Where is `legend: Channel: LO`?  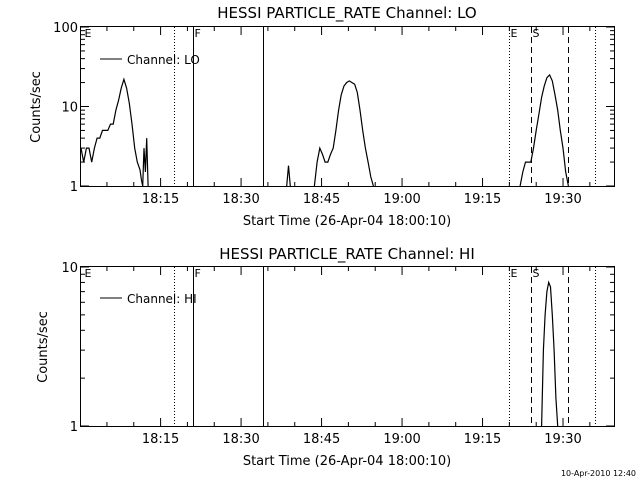
legend: Channel: LO is located at coordinates (150, 60).